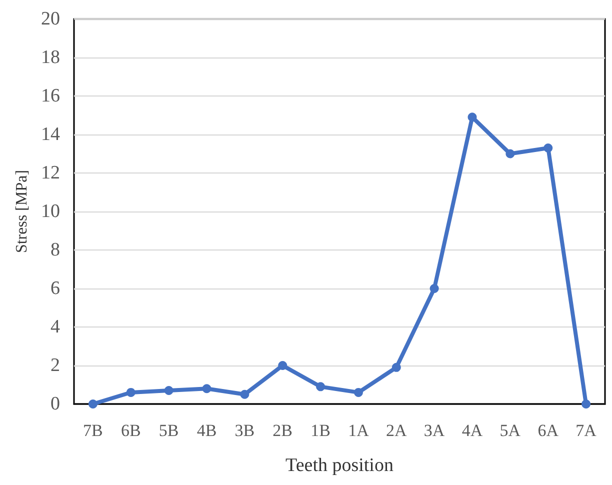  What do you see at coordinates (397, 430) in the screenshot?
I see `x-tick-label: 2A` at bounding box center [397, 430].